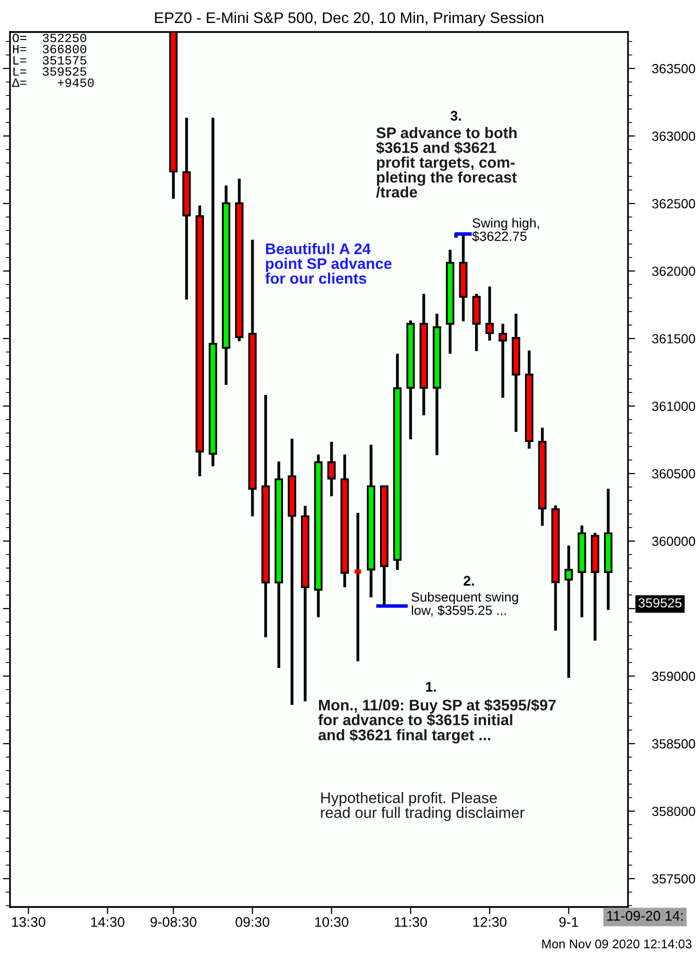 This screenshot has height=954, width=698. I want to click on x-tick-label: 10:30, so click(331, 922).